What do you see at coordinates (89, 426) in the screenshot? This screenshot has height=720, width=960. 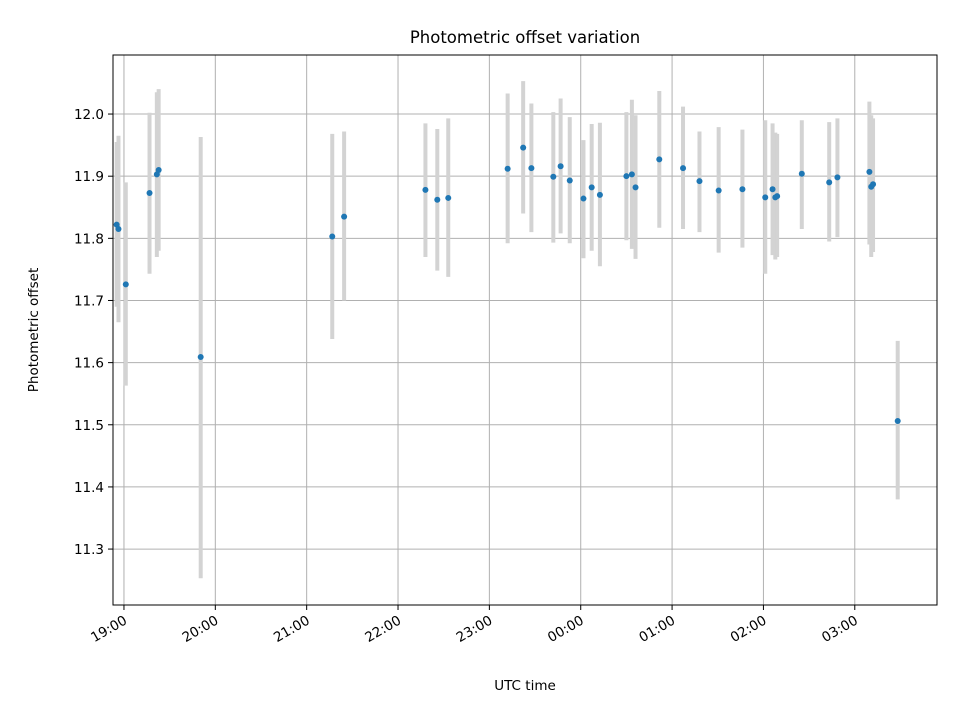 I see `y-tick-label: 11.5` at bounding box center [89, 426].